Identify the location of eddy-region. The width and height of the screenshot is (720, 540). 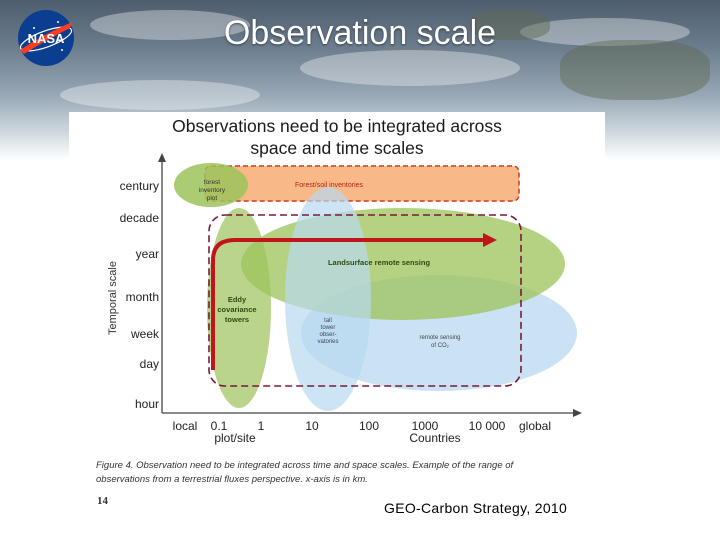
(239, 308).